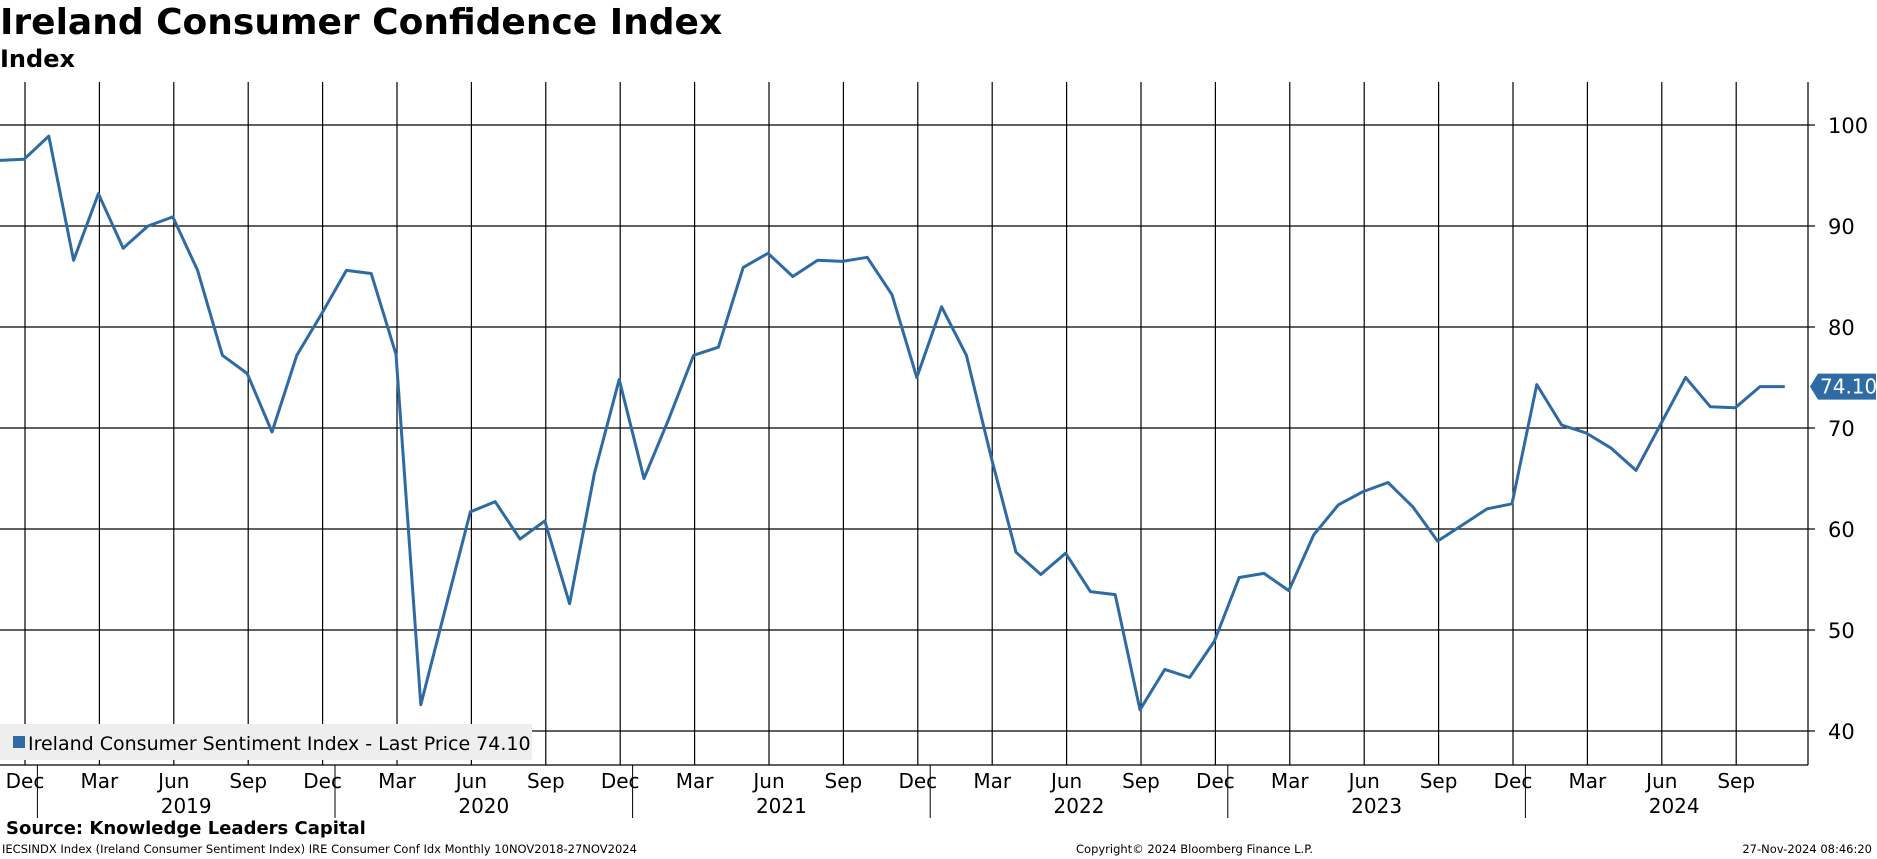  I want to click on y-tick-label: 60, so click(1841, 530).